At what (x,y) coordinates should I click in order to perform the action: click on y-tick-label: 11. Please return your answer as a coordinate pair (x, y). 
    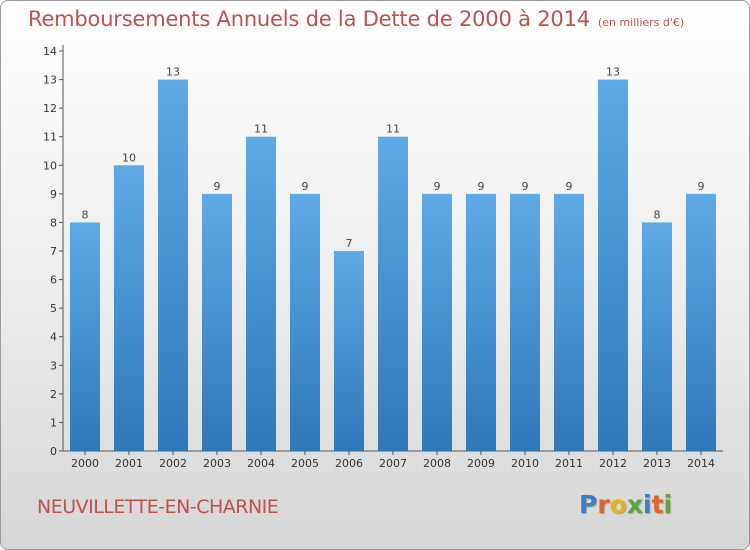
    Looking at the image, I should click on (50, 137).